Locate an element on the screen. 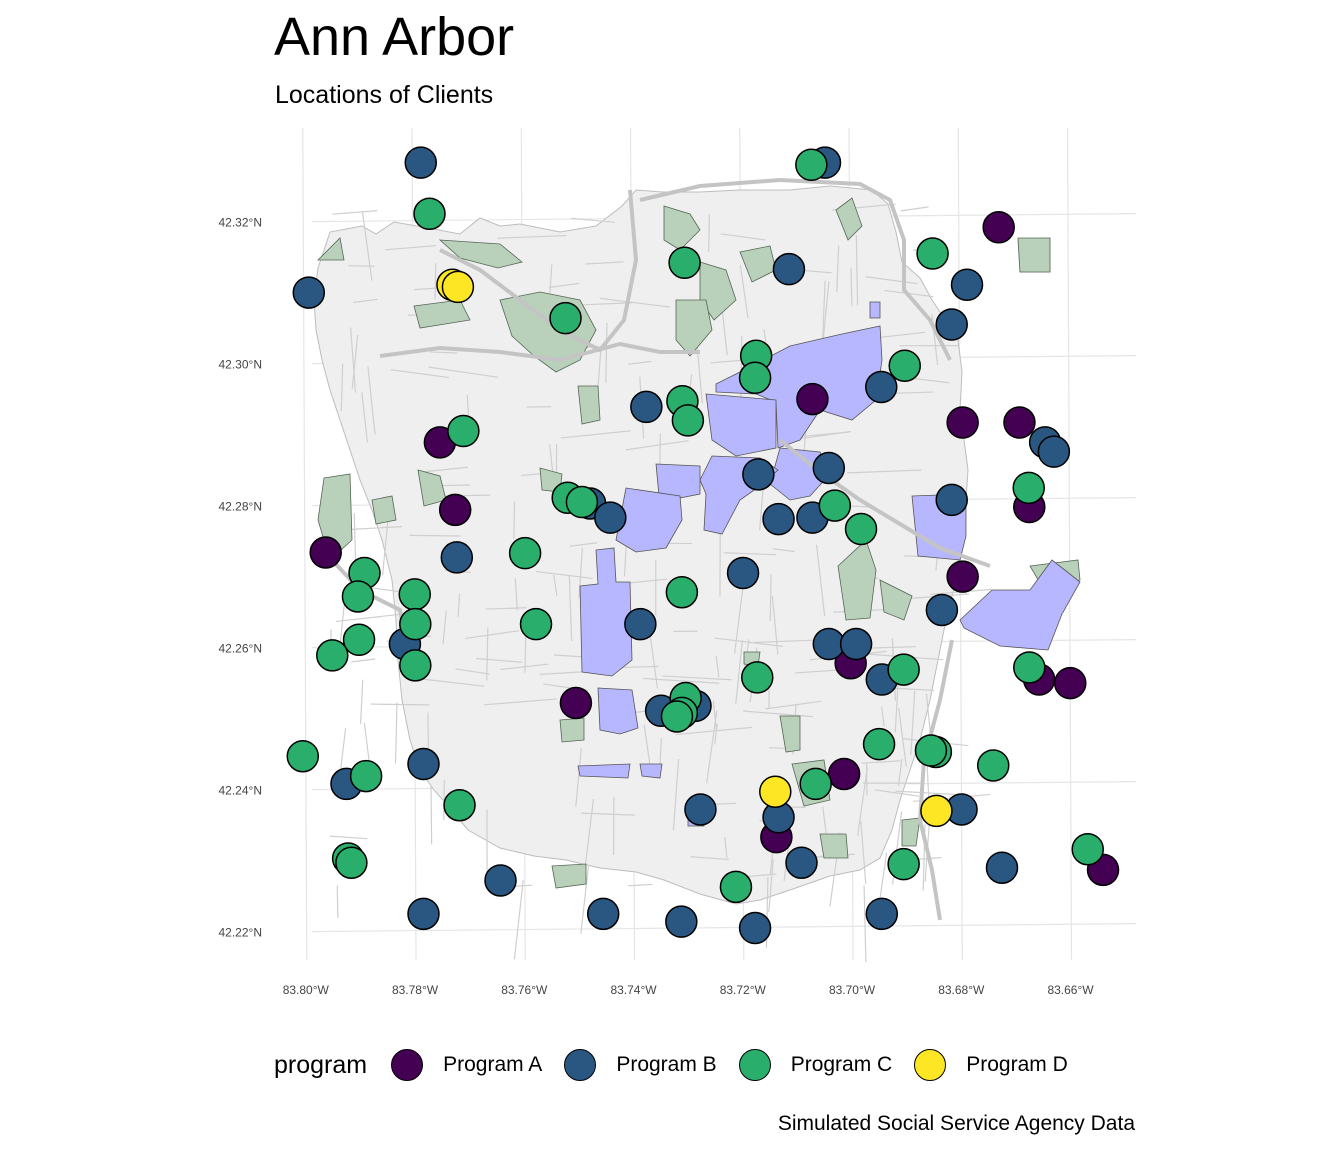 The width and height of the screenshot is (1344, 1152). y-tick-label: 42.22°N is located at coordinates (241, 933).